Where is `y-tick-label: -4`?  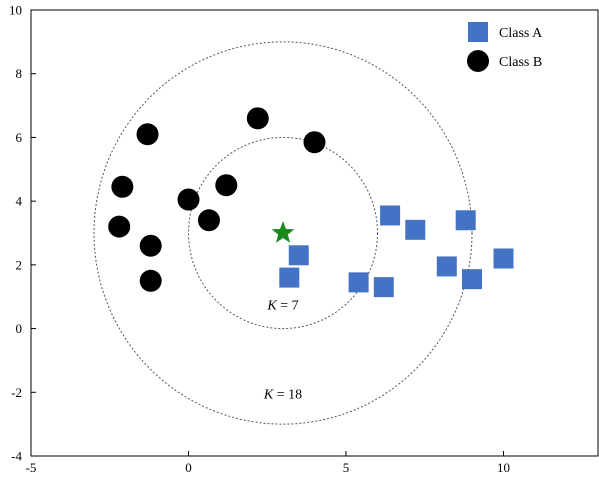
y-tick-label: -4 is located at coordinates (16, 456).